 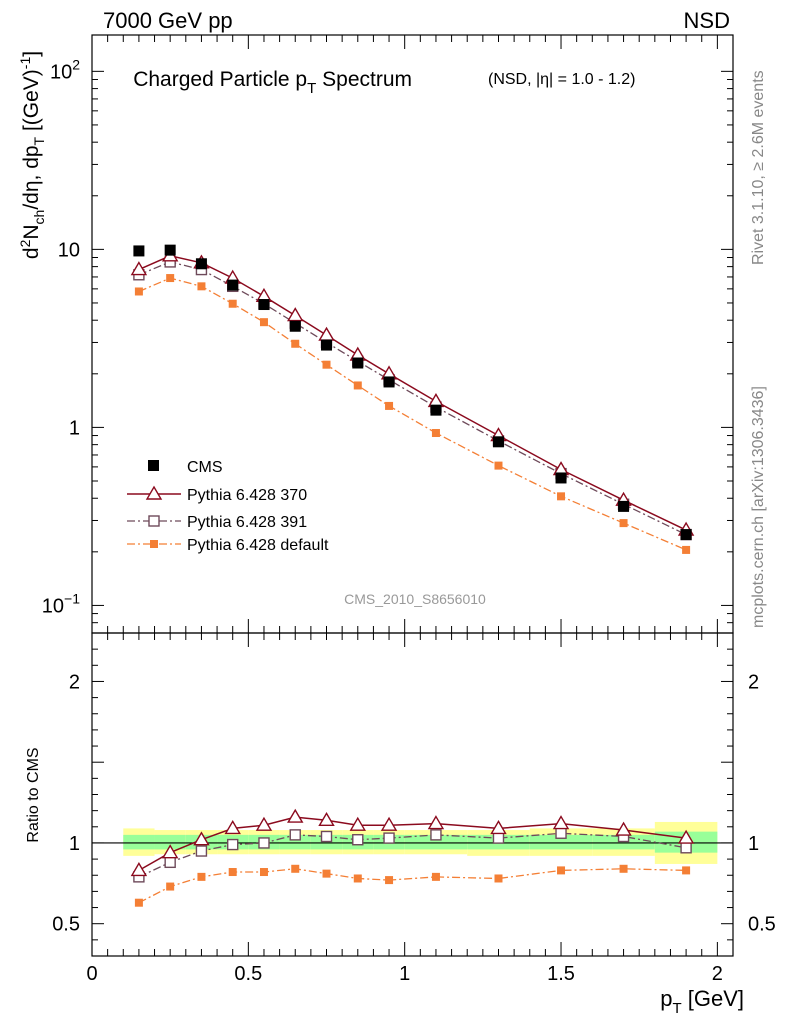 I want to click on main-ytick-label: 10, so click(x=69, y=250).